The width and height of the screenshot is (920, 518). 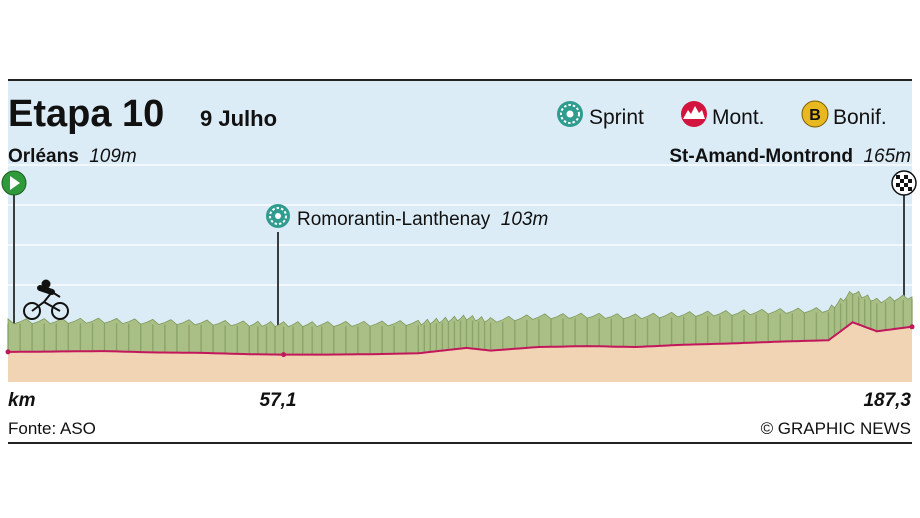 What do you see at coordinates (46, 299) in the screenshot?
I see `cyclist-icon` at bounding box center [46, 299].